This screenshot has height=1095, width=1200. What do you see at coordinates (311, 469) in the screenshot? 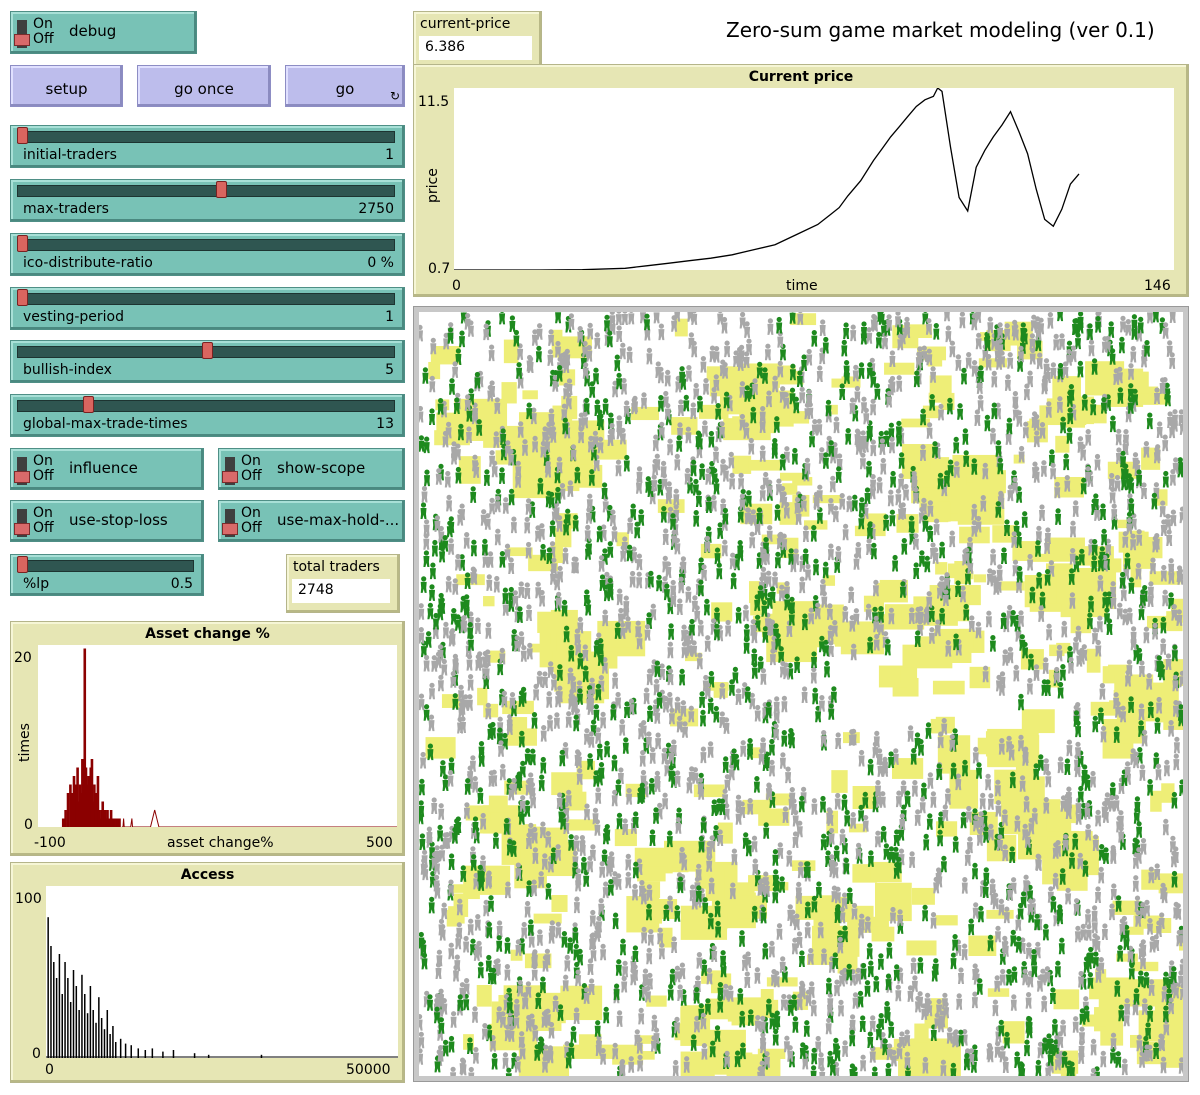
I see `show-scope-switch: On Off show-scope` at bounding box center [311, 469].